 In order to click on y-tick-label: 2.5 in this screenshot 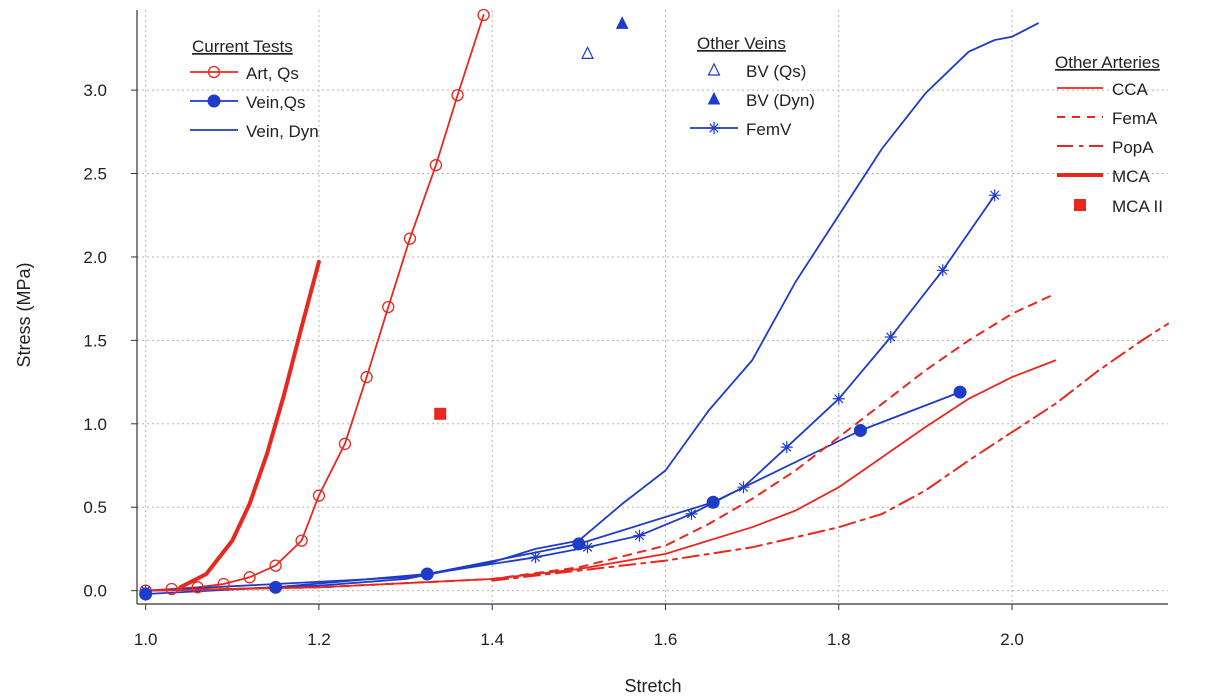, I will do `click(95, 174)`.